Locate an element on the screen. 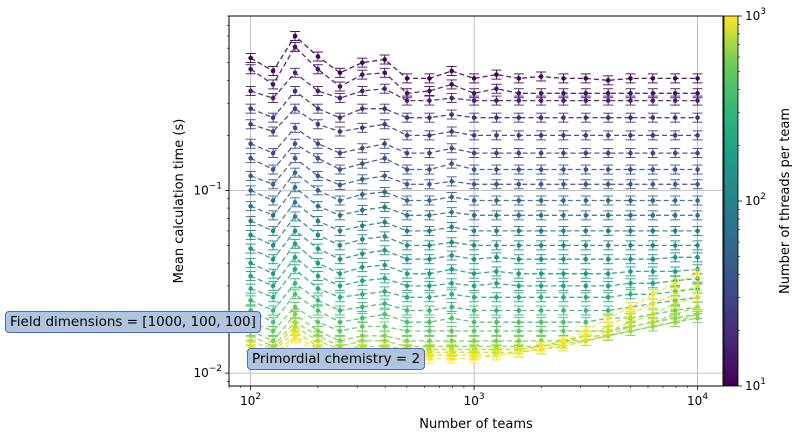  y-axis: 10−2 10−1 is located at coordinates (211, 198).